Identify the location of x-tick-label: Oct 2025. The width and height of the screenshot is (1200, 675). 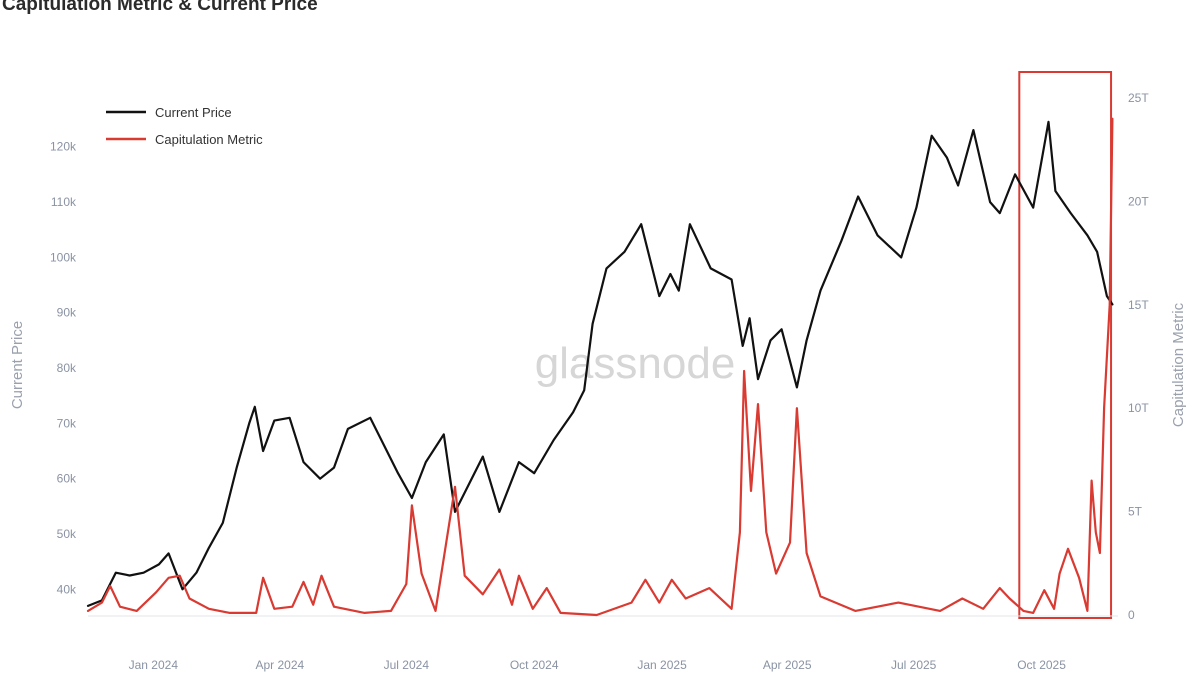
(1041, 665).